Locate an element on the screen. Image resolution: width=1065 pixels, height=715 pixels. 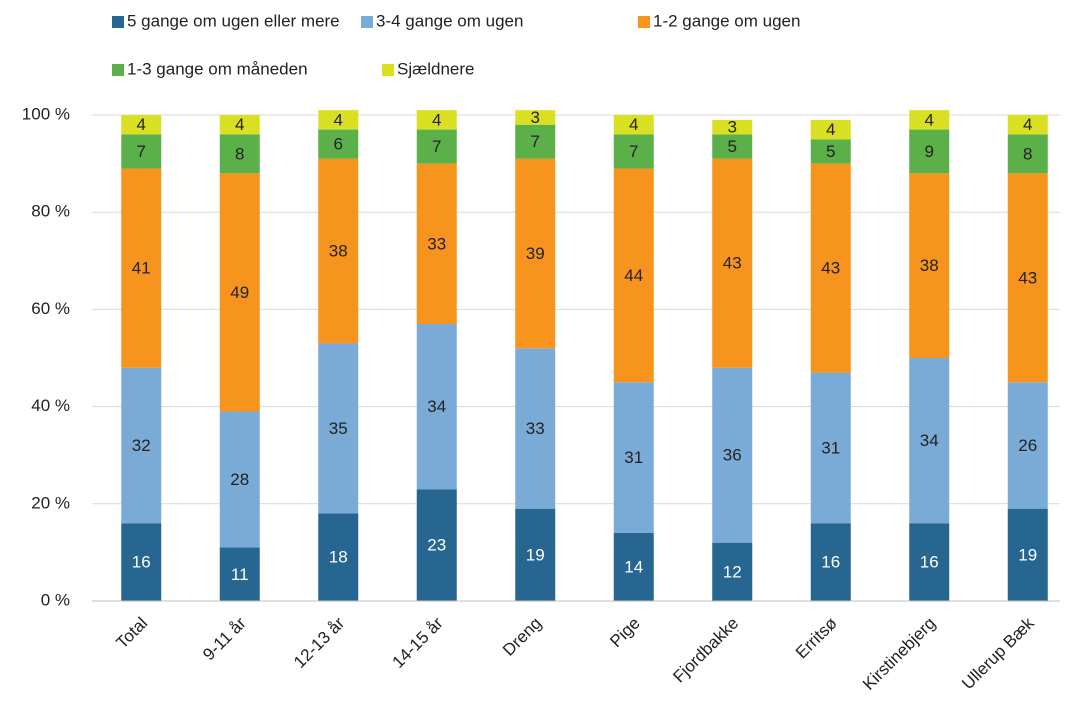
y-tick-label: 40 % is located at coordinates (50, 405).